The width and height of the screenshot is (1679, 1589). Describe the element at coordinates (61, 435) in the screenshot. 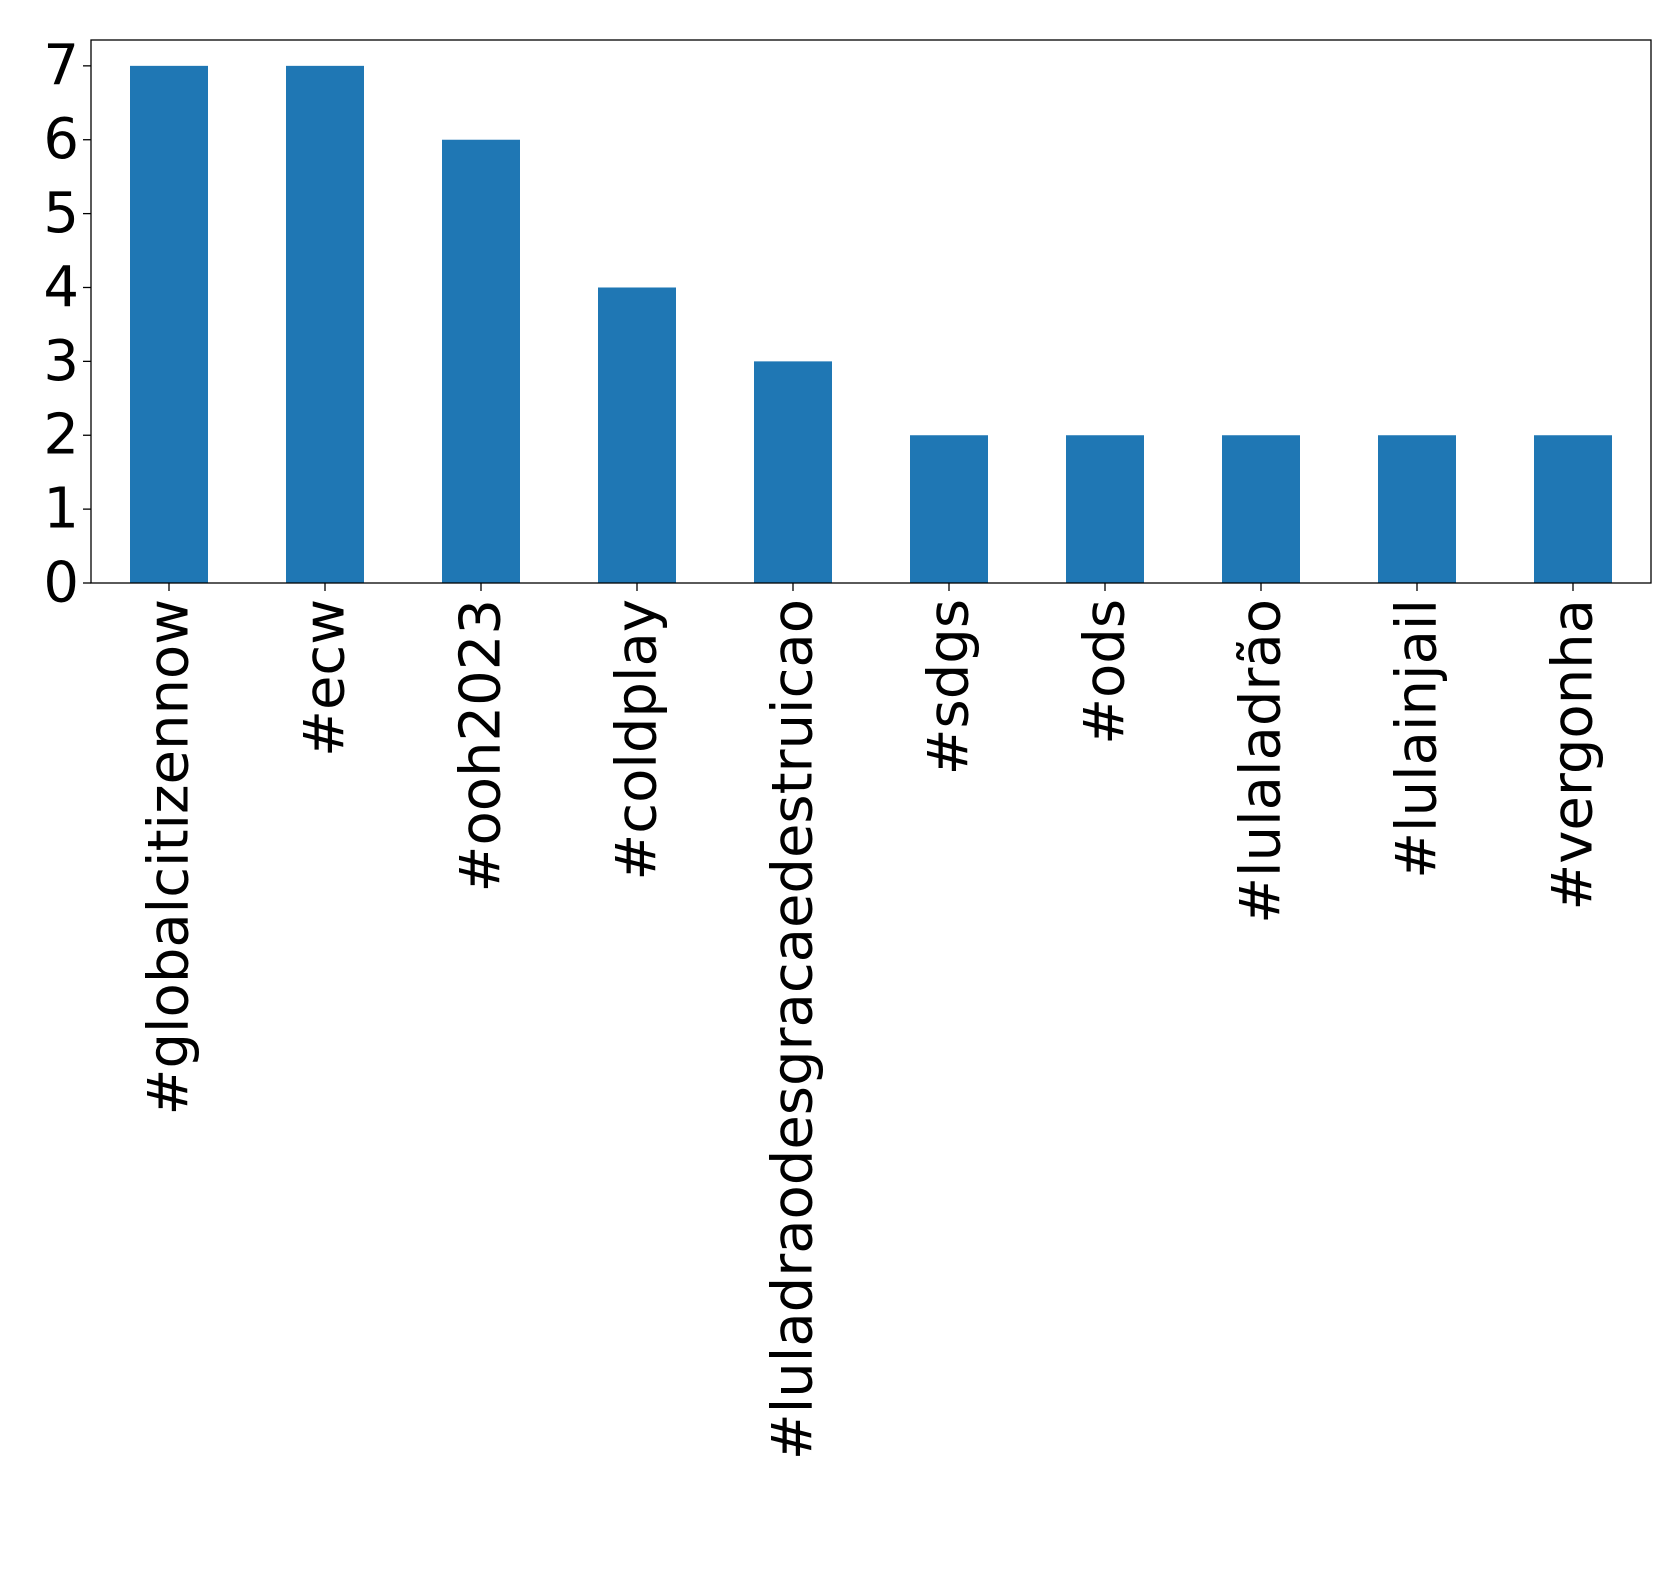

I see `y-tick-label: 2` at that location.